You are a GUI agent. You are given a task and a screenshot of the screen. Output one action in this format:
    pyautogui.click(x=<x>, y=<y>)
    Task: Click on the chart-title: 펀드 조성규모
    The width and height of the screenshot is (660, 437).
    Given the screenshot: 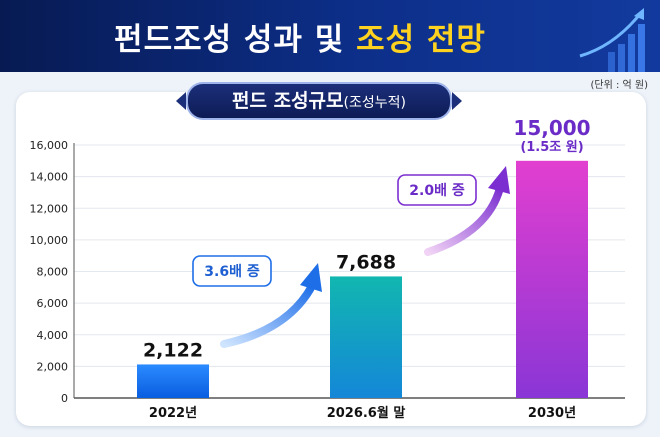 What is the action you would take?
    pyautogui.click(x=288, y=101)
    